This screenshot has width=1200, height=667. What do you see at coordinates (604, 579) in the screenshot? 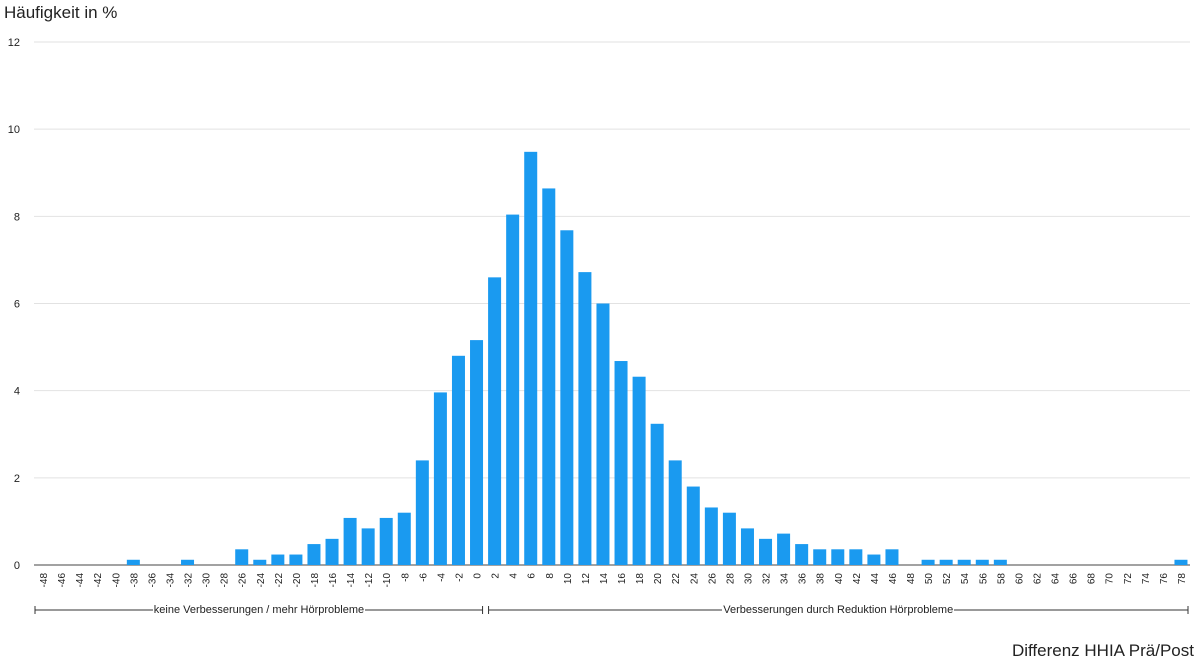
I see `x-tick-label: 14` at bounding box center [604, 579].